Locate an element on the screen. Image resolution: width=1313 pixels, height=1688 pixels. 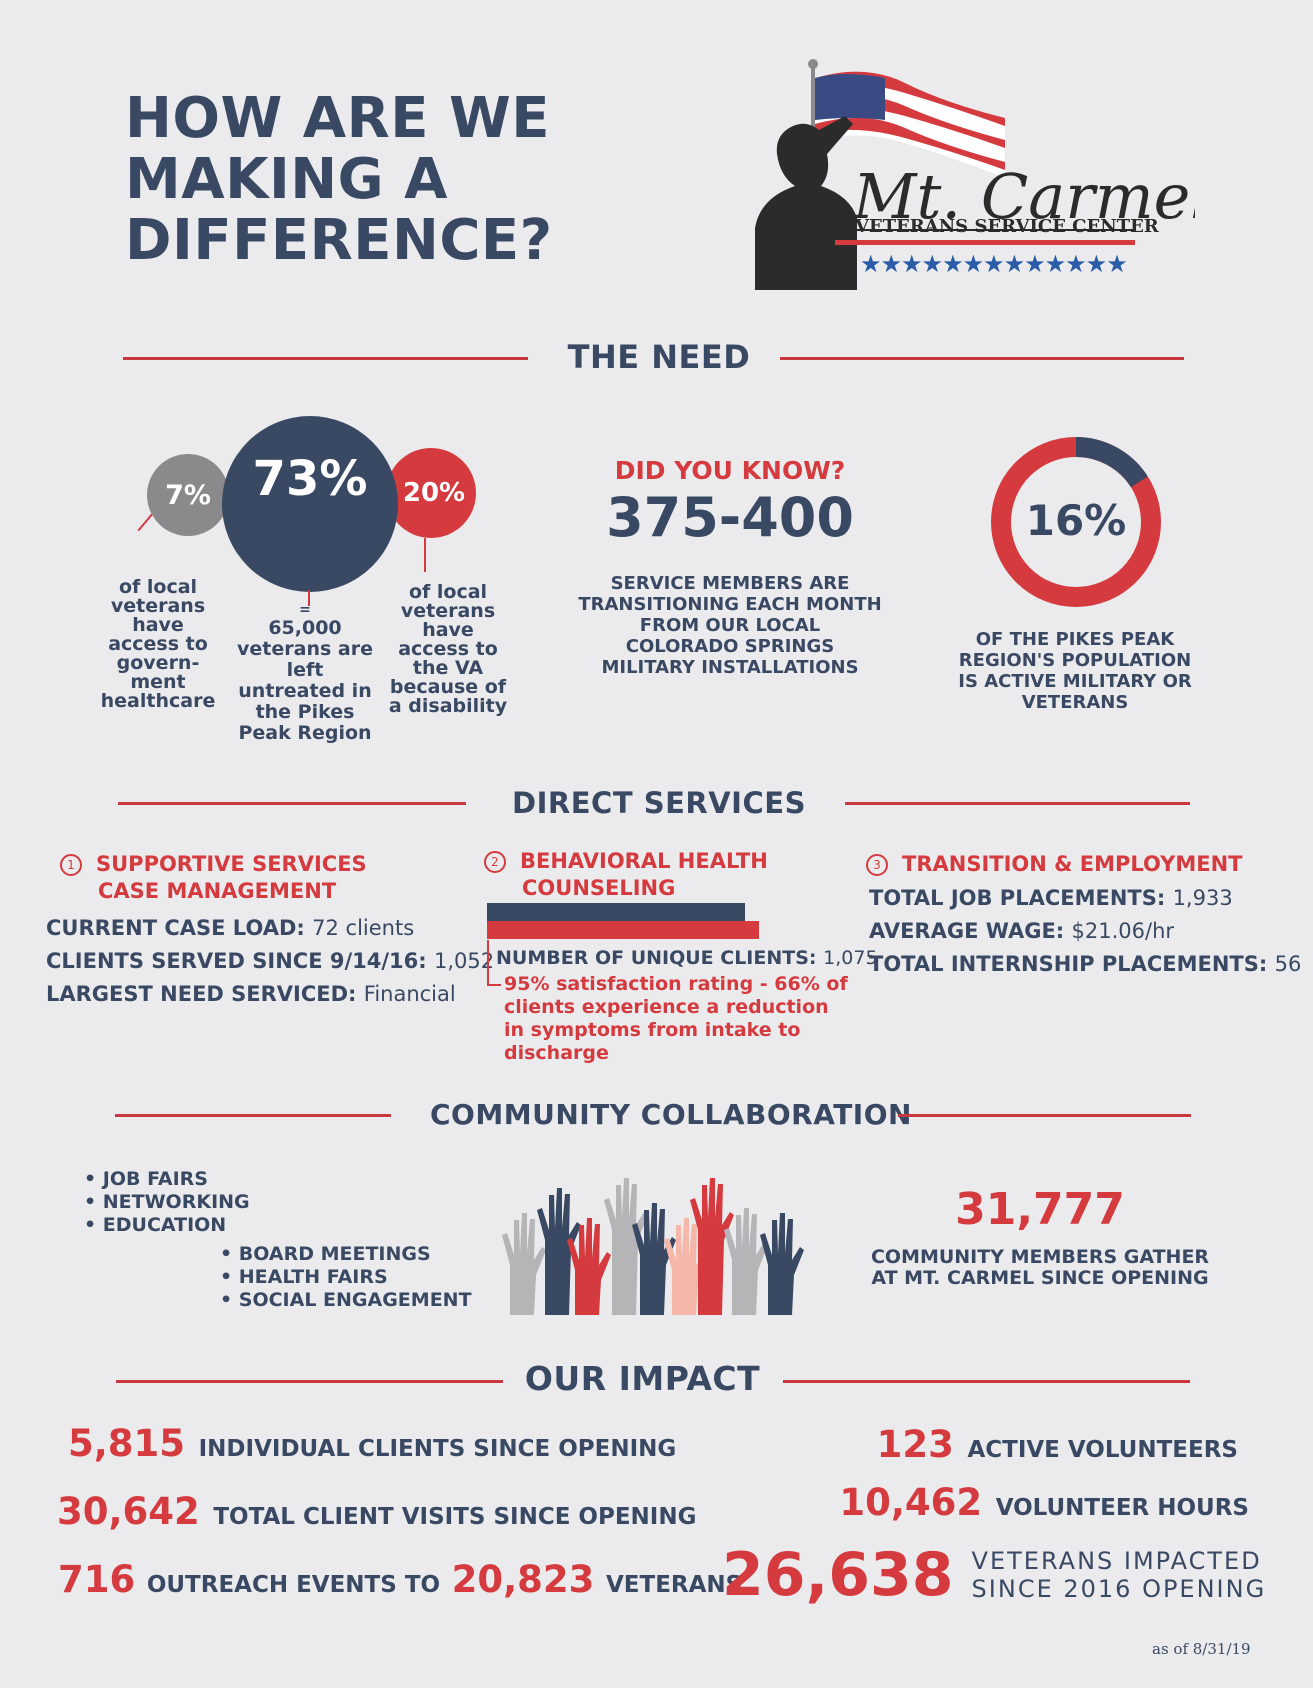
caption-line: FROM OUR LOCAL is located at coordinates (730, 625).